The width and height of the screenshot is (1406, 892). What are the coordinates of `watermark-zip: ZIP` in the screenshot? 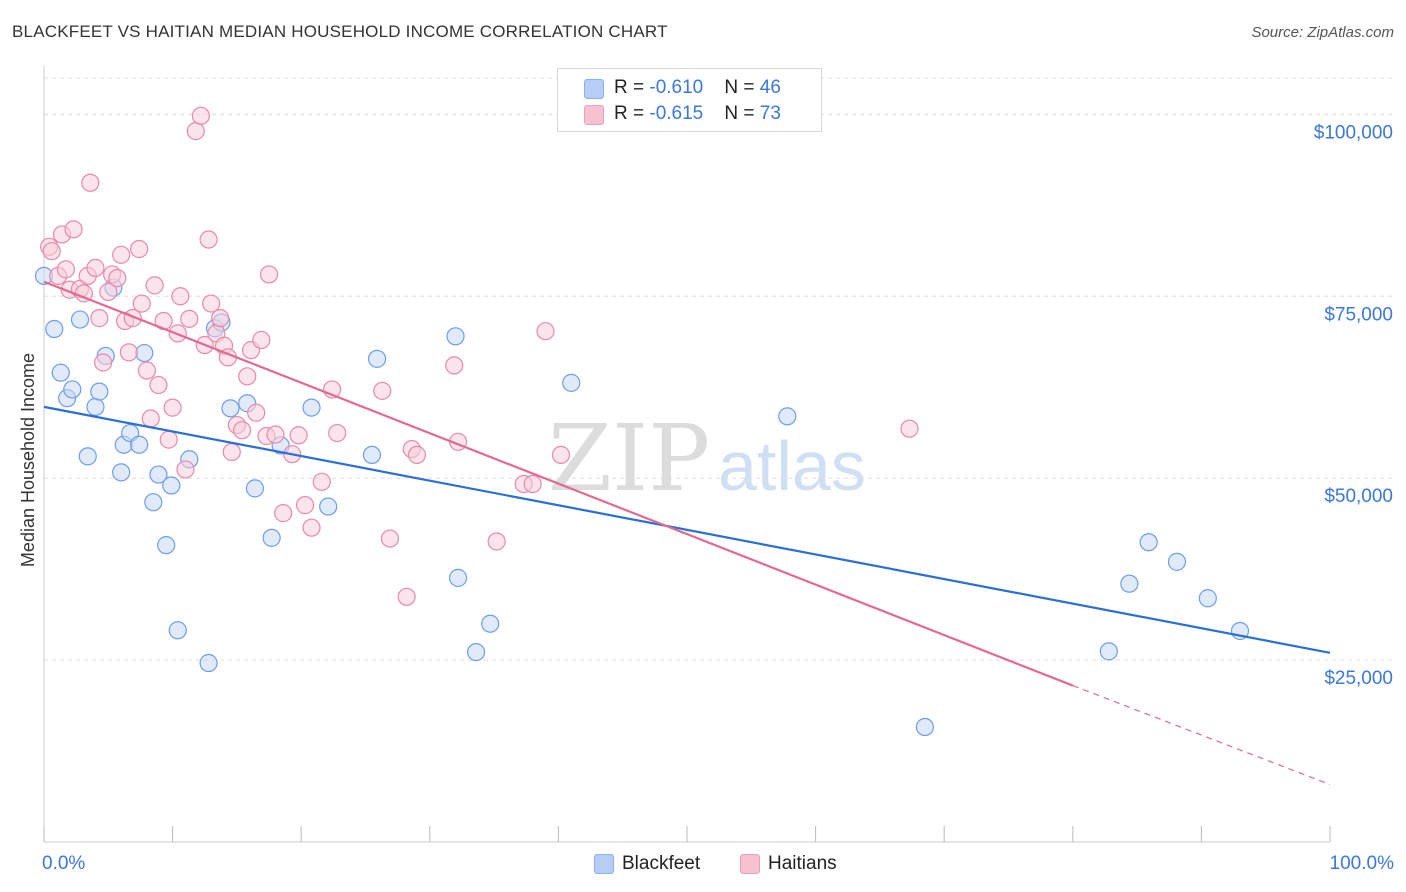 It's located at (629, 458).